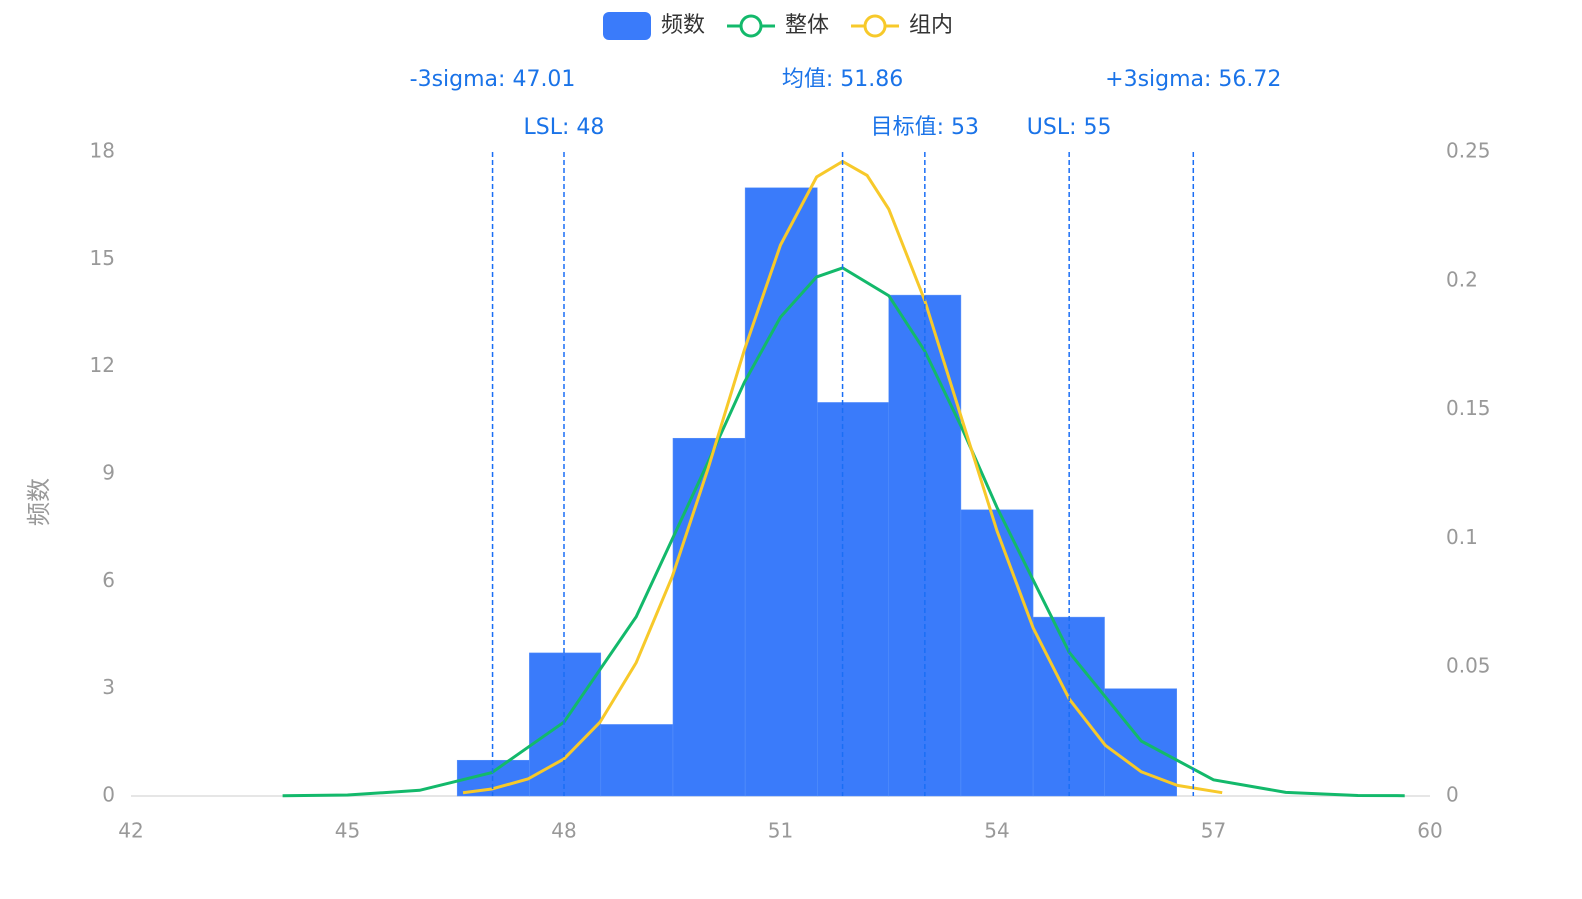 This screenshot has width=1582, height=899. I want to click on legend-swatch, so click(627, 26).